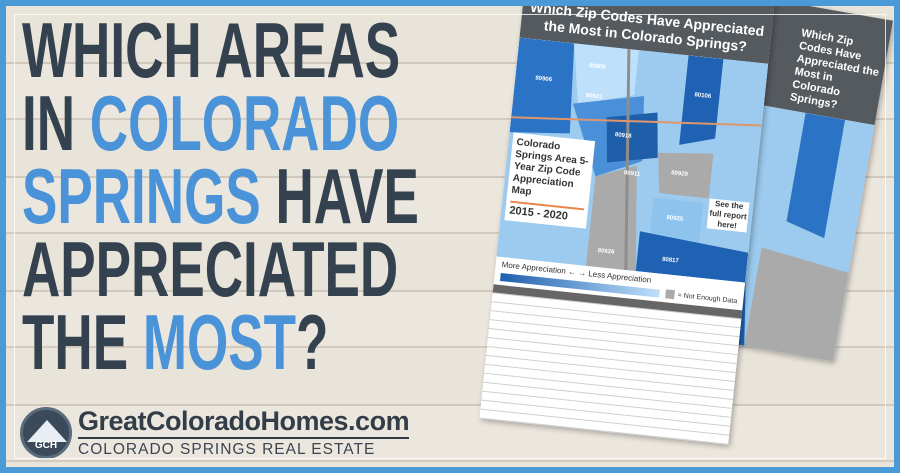 The height and width of the screenshot is (473, 900). What do you see at coordinates (611, 365) in the screenshot?
I see `data-table` at bounding box center [611, 365].